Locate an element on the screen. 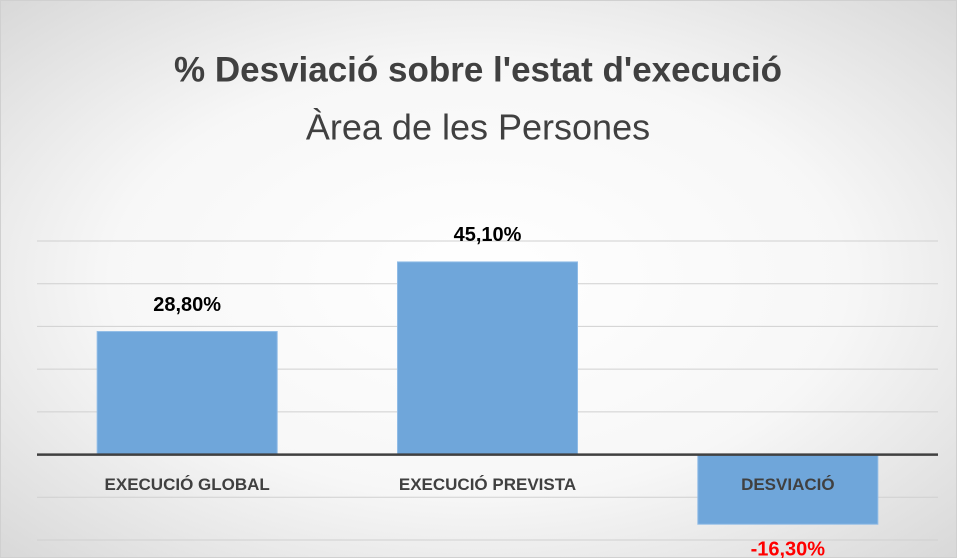 The height and width of the screenshot is (558, 957). chart-subtitle: Àrea de les Persones is located at coordinates (478, 127).